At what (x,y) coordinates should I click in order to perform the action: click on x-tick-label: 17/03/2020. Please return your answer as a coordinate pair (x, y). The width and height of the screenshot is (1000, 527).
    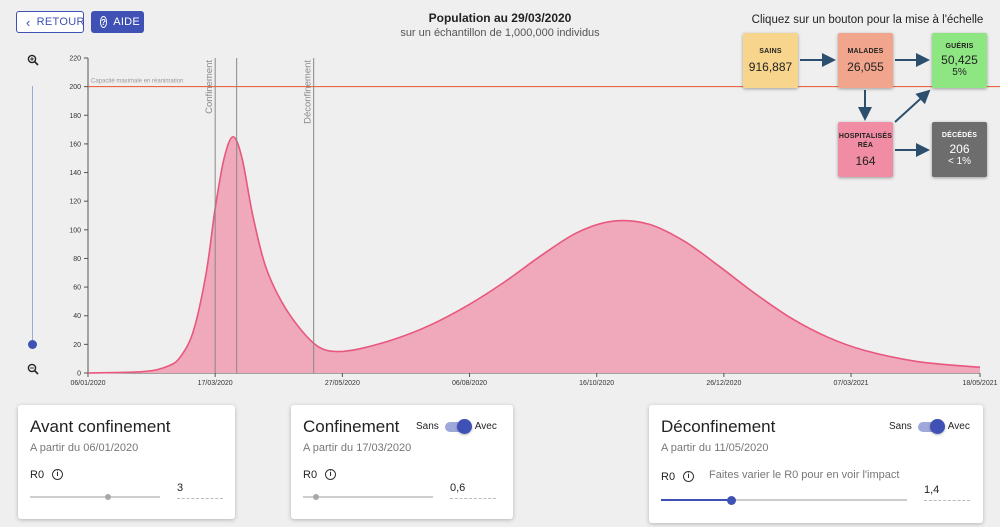
    Looking at the image, I should click on (215, 383).